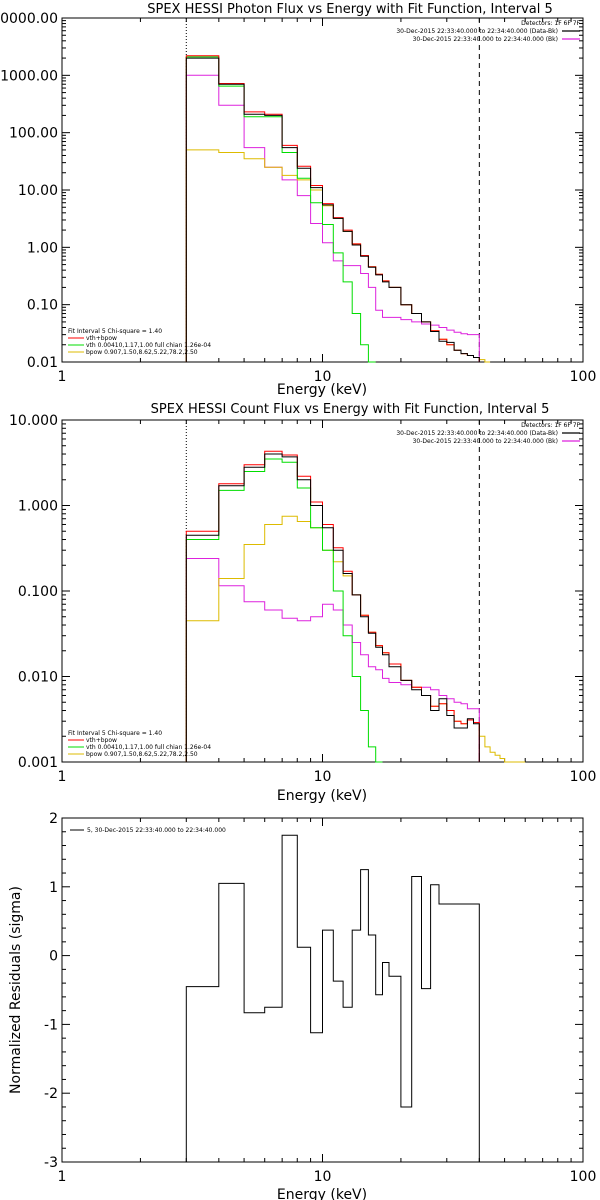  What do you see at coordinates (38, 678) in the screenshot?
I see `y-tick-label: 0.010` at bounding box center [38, 678].